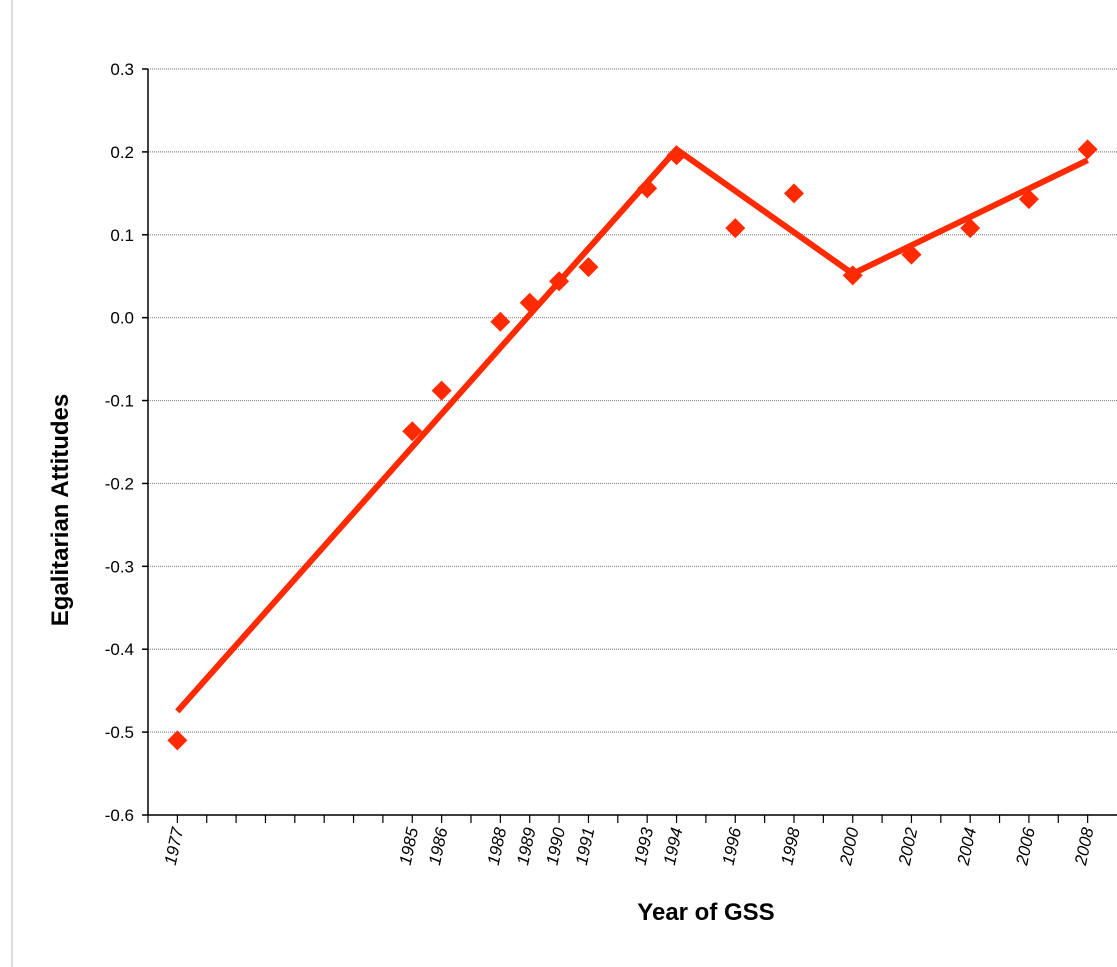 This screenshot has width=1117, height=967. Describe the element at coordinates (119, 483) in the screenshot. I see `y-tick-label: -0.2` at that location.